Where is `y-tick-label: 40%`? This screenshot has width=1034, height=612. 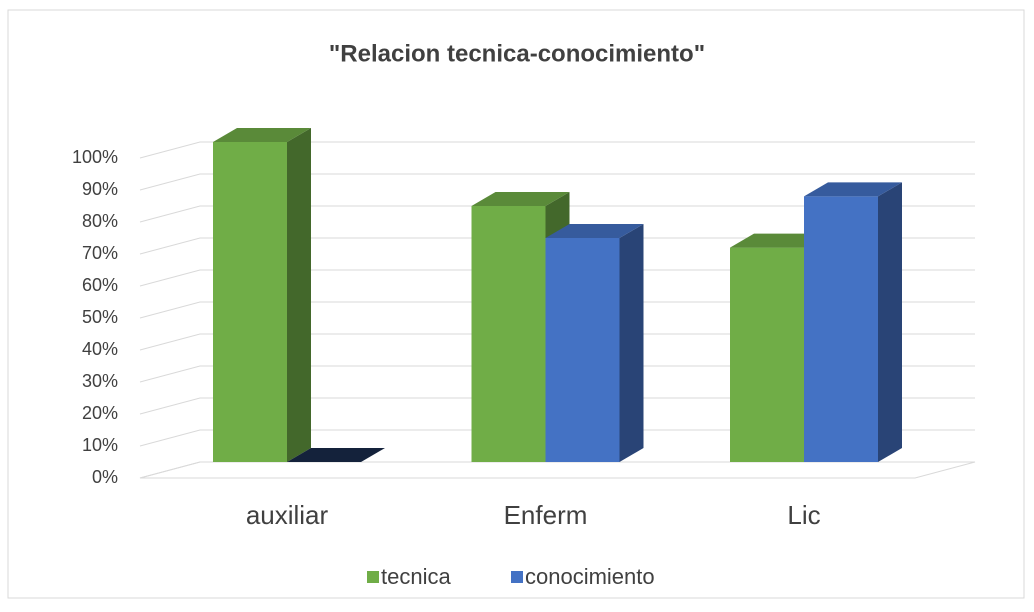 y-tick-label: 40% is located at coordinates (100, 349).